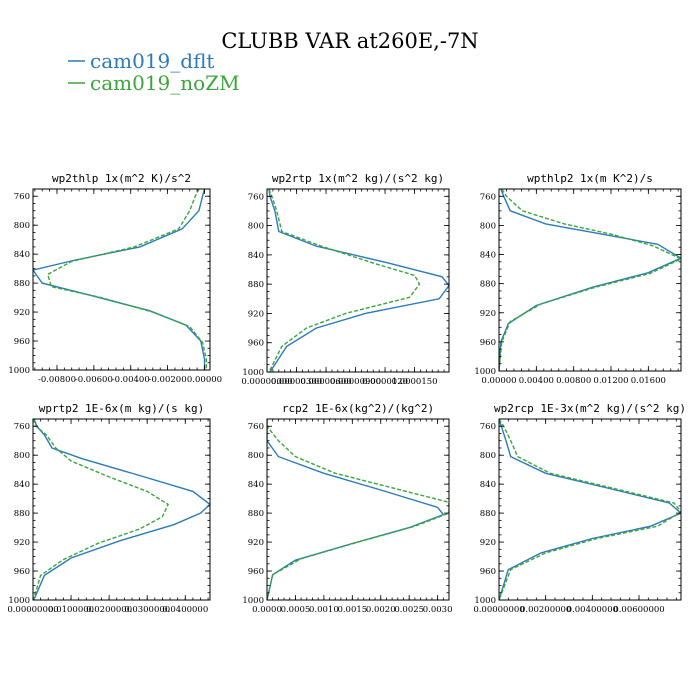  Describe the element at coordinates (57, 380) in the screenshot. I see `x-tick-label: -0.00800` at that location.